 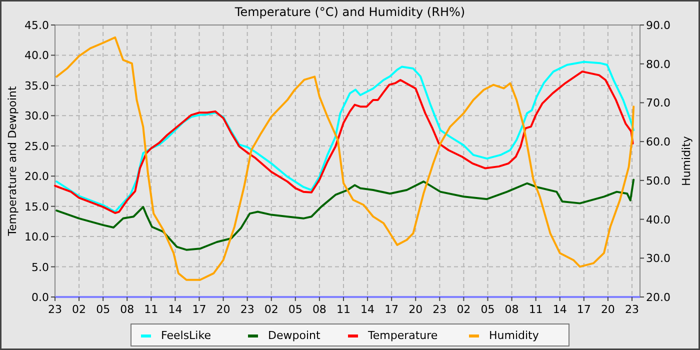 What do you see at coordinates (36, 85) in the screenshot?
I see `y-tick-label: 35.0` at bounding box center [36, 85].